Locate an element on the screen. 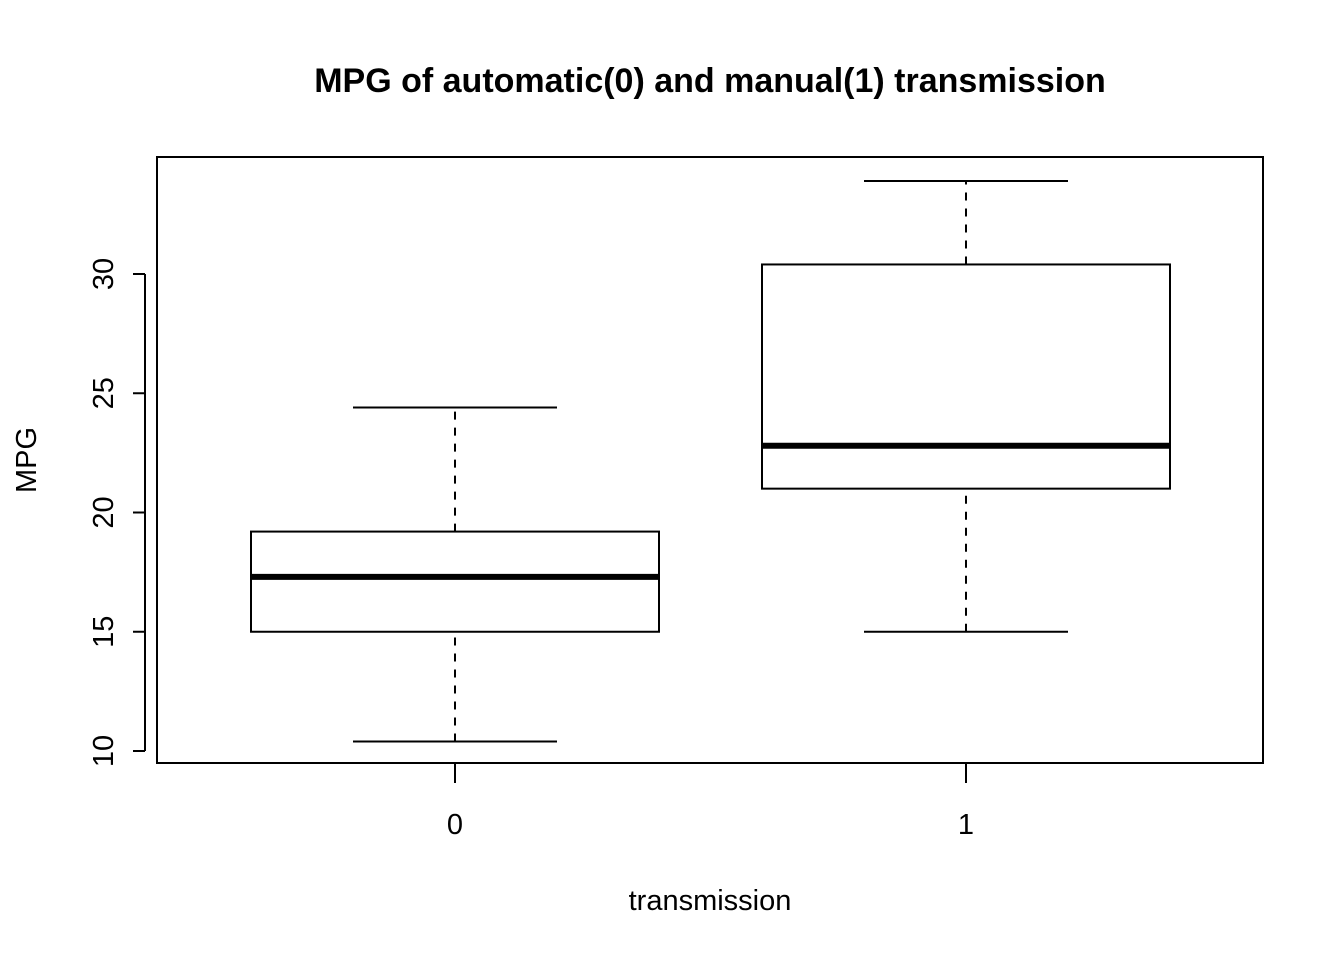 The width and height of the screenshot is (1344, 960). y-axis-label: MPG is located at coordinates (27, 460).